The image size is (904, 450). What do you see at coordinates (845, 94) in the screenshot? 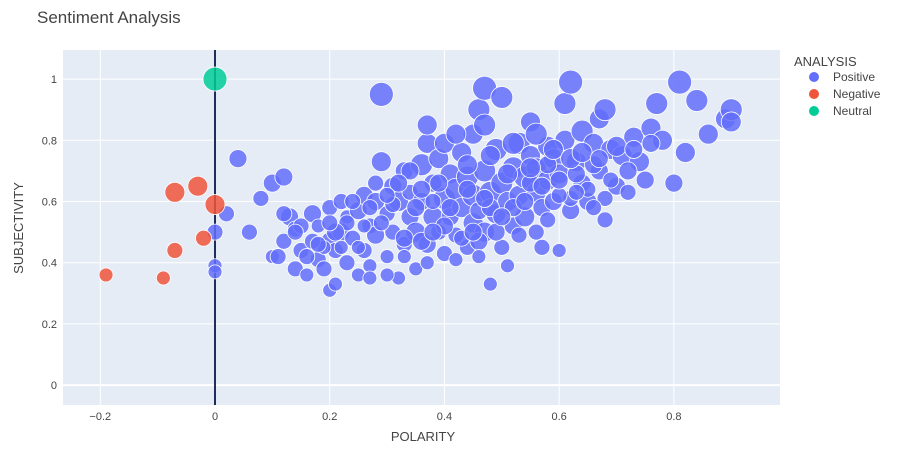
I see `legend-item-negative: Negative` at bounding box center [845, 94].